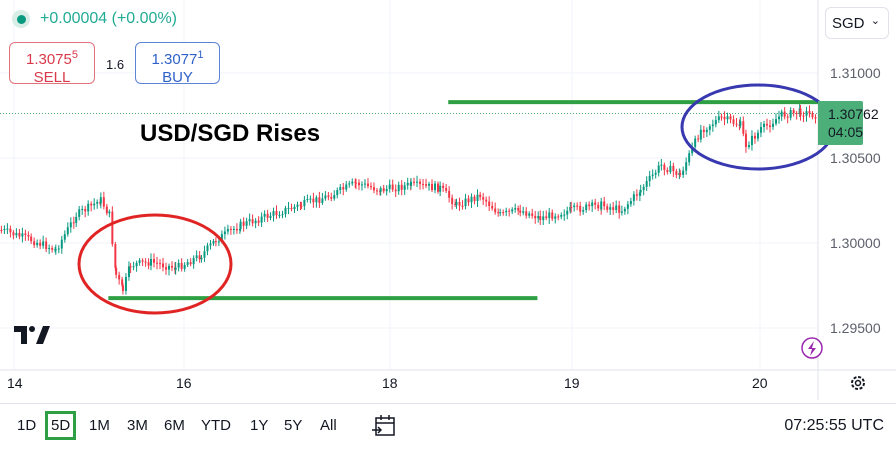  I want to click on clock: 07:25:55 UTC, so click(834, 425).